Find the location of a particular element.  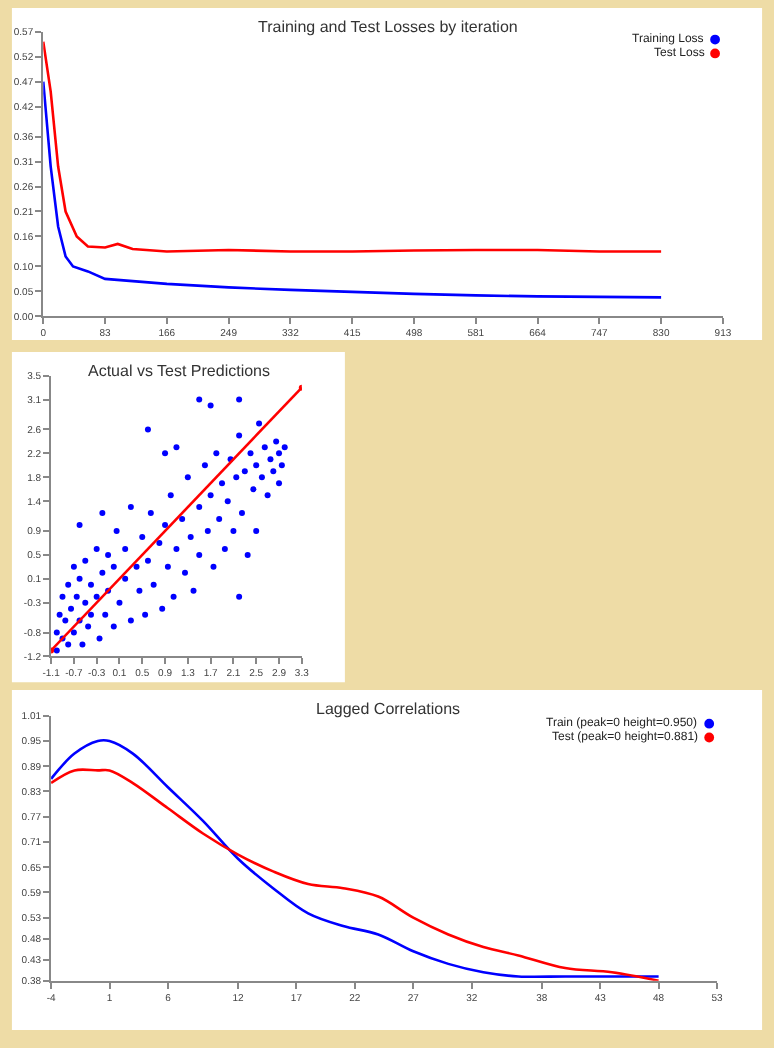

chart-title: Actual vs Test Predictions is located at coordinates (179, 371).